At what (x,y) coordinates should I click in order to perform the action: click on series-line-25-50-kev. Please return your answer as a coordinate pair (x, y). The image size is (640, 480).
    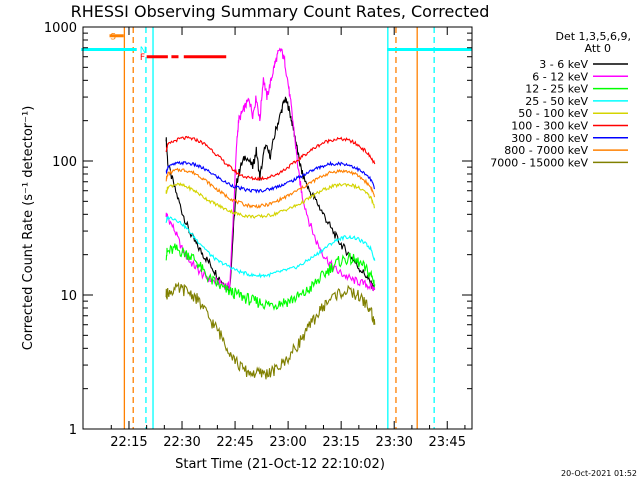
    Looking at the image, I should click on (270, 247).